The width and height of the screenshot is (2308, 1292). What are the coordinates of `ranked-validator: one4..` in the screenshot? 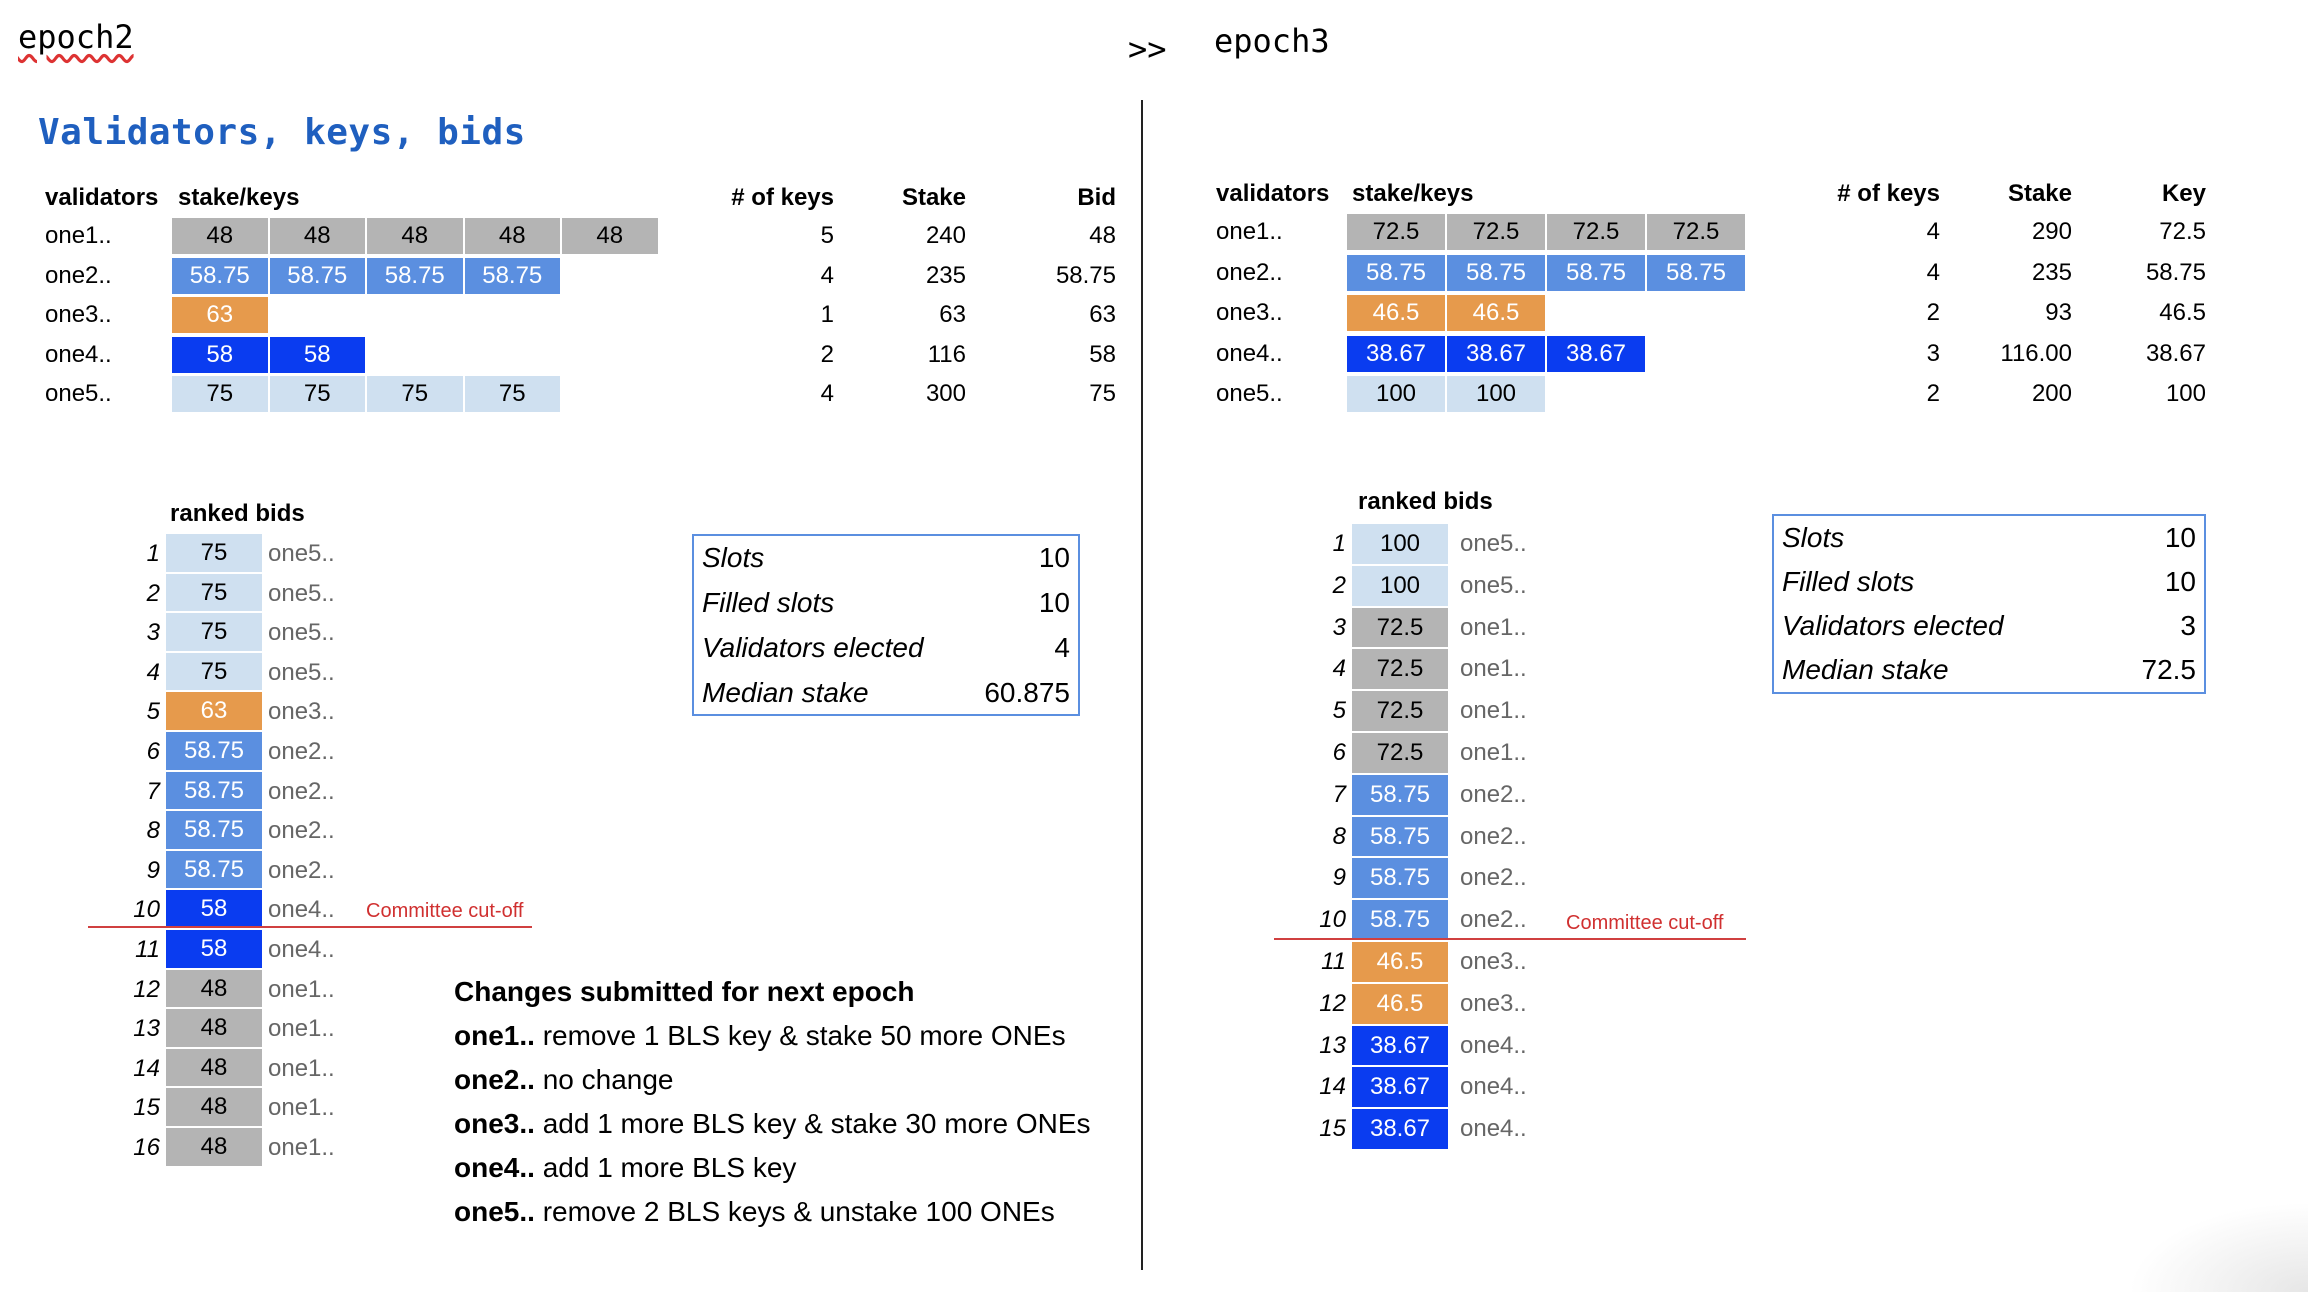 It's located at (1493, 1129).